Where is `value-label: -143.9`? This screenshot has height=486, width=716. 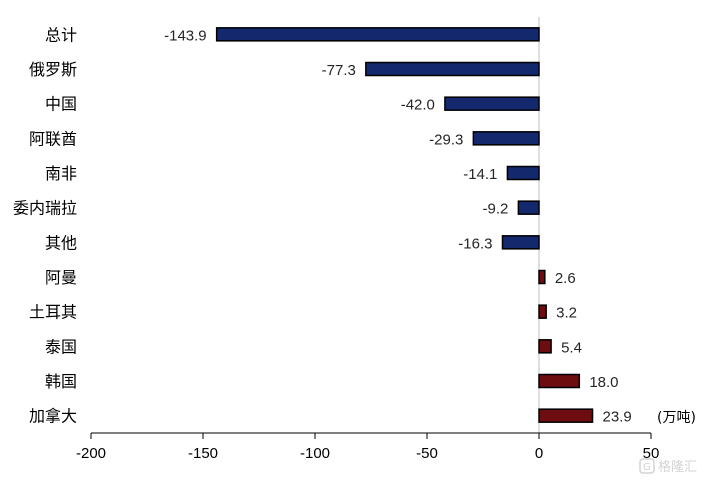 value-label: -143.9 is located at coordinates (185, 35).